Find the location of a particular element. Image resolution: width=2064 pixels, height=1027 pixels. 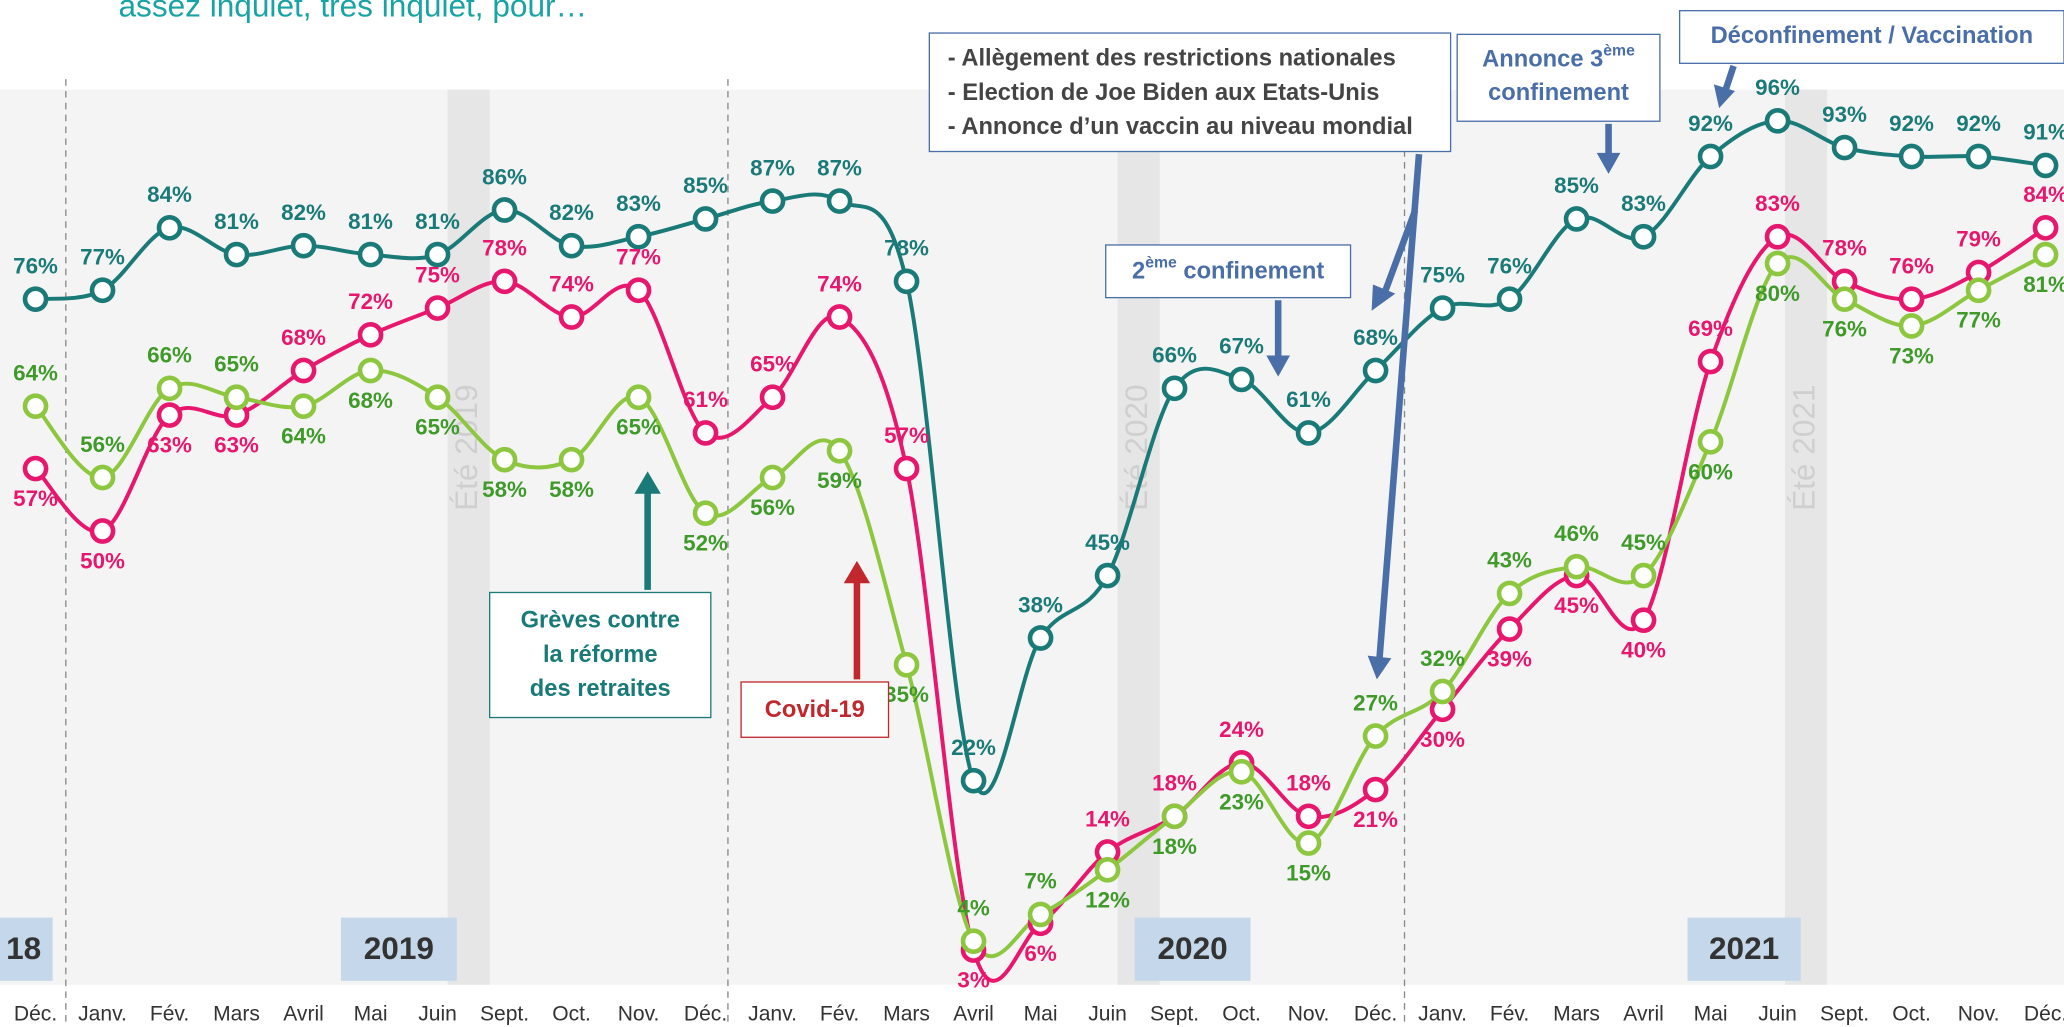

data-label: 83% is located at coordinates (1777, 203).